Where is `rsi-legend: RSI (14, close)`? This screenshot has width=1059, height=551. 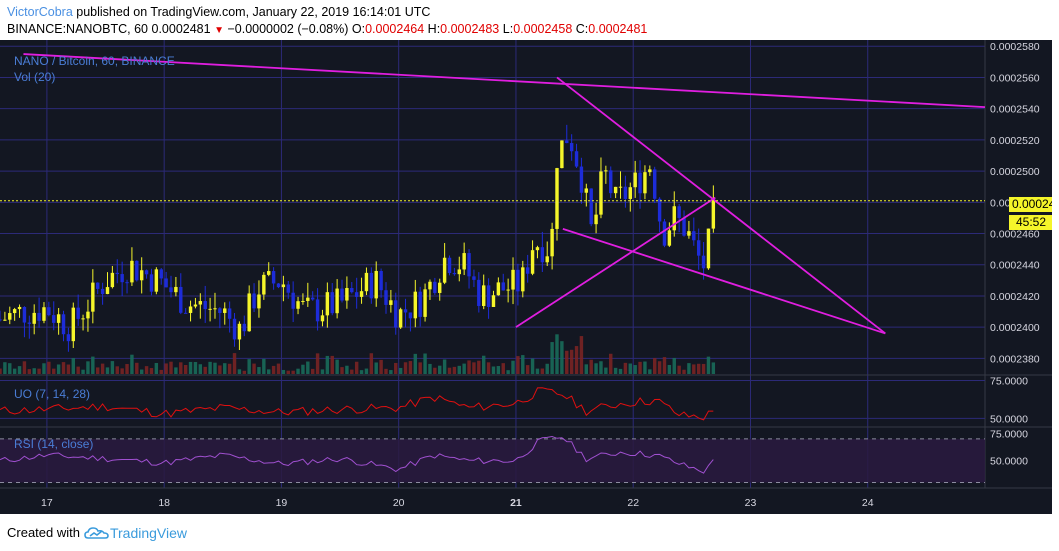 rsi-legend: RSI (14, close) is located at coordinates (53, 444).